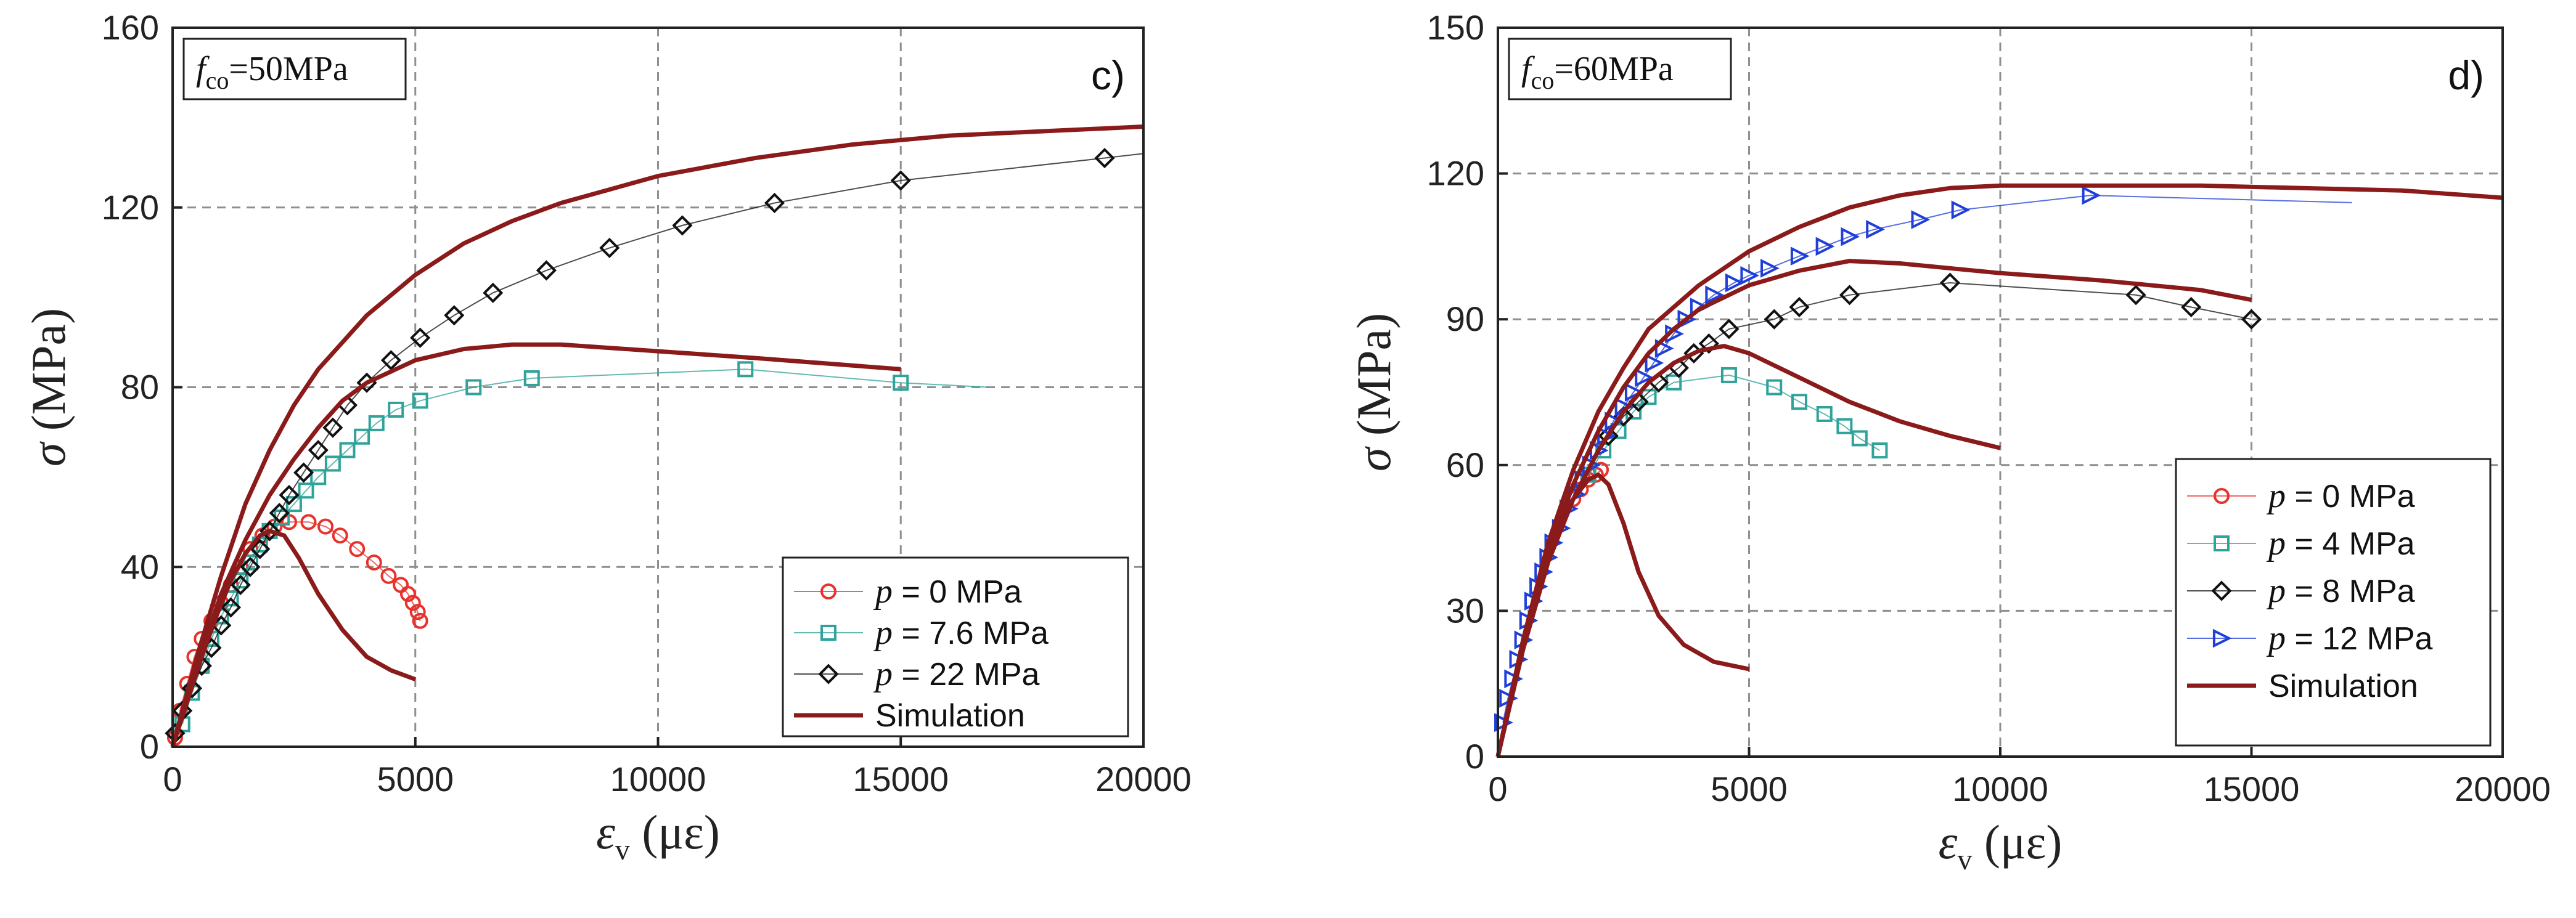 This screenshot has height=918, width=2576. What do you see at coordinates (130, 27) in the screenshot?
I see `y-tick-label: 160` at bounding box center [130, 27].